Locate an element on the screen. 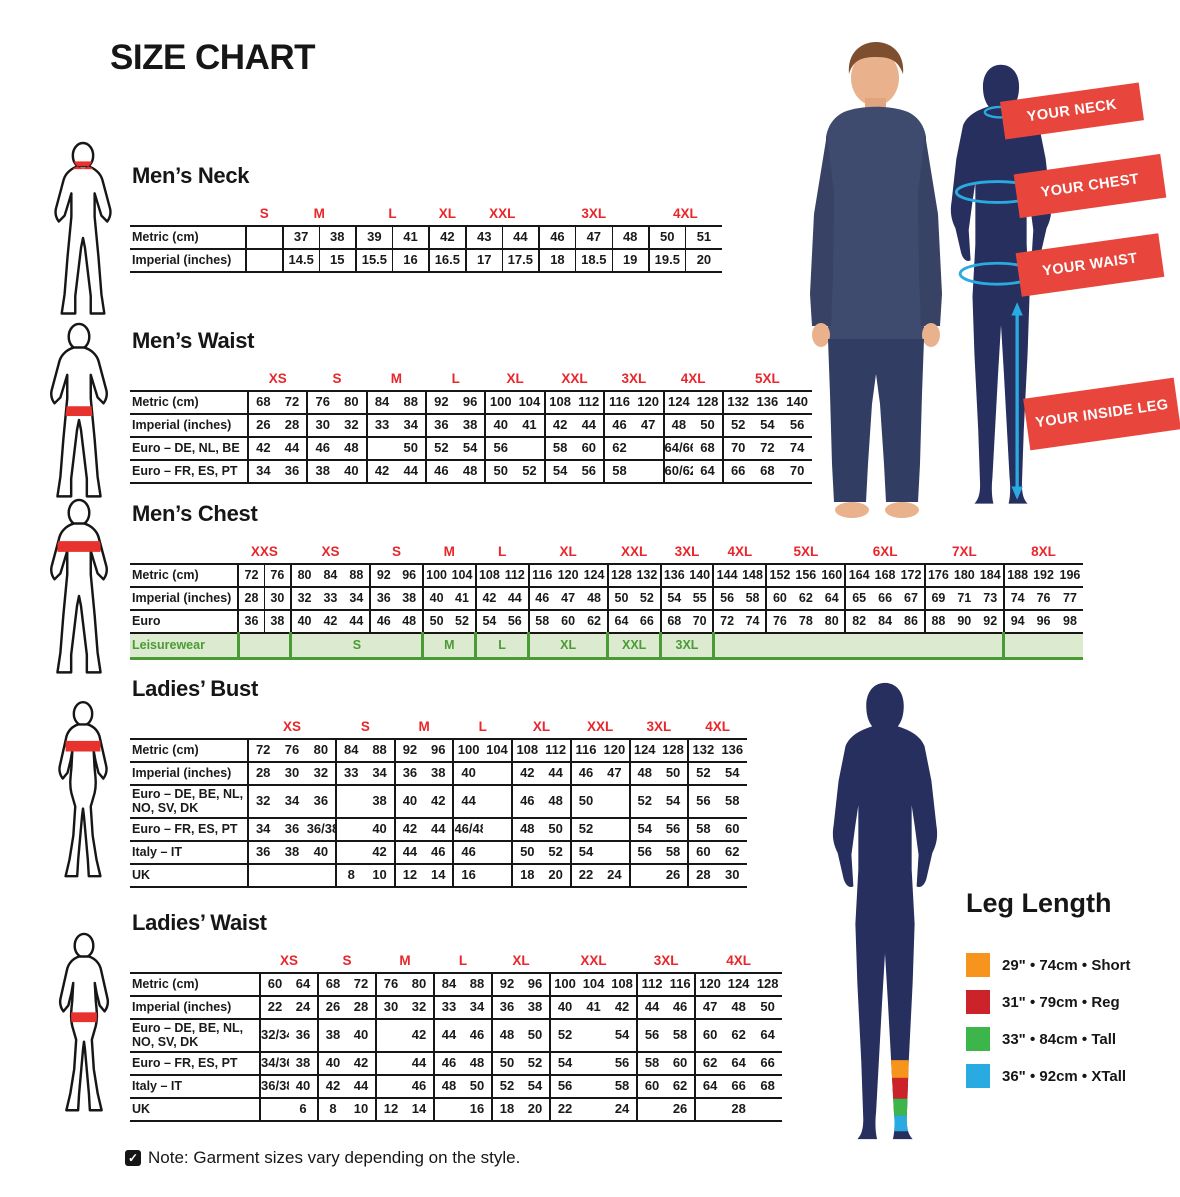 Image resolution: width=1180 pixels, height=1197 pixels. size-label: XXL is located at coordinates (600, 726).